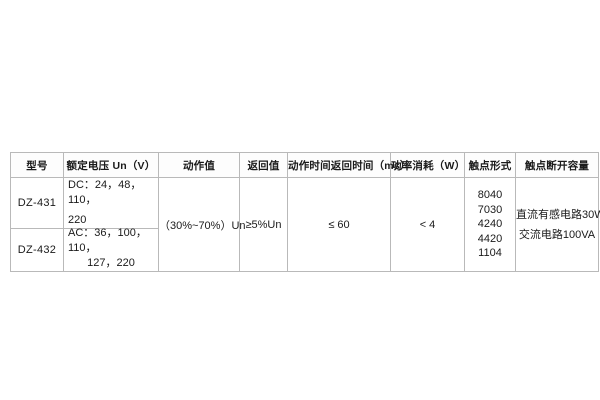 The height and width of the screenshot is (400, 600). What do you see at coordinates (348, 165) in the screenshot?
I see `column-header-operate-time: 动作时间返回时间（ms）` at bounding box center [348, 165].